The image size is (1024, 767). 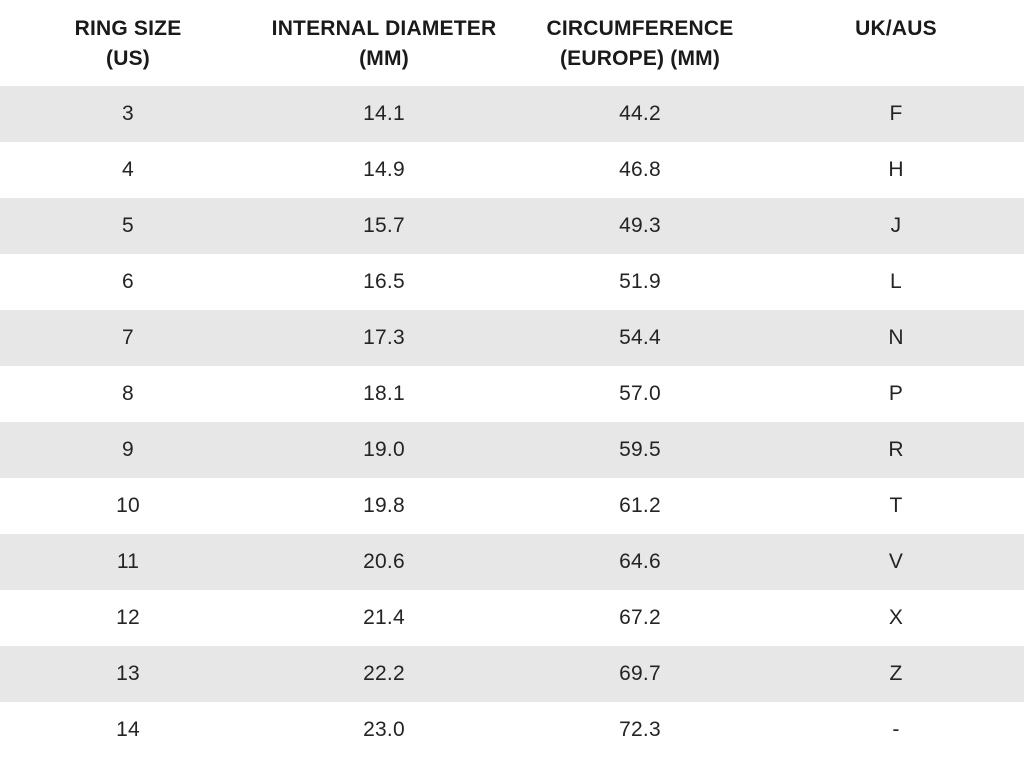 What do you see at coordinates (640, 505) in the screenshot?
I see `table-cell: 61.2` at bounding box center [640, 505].